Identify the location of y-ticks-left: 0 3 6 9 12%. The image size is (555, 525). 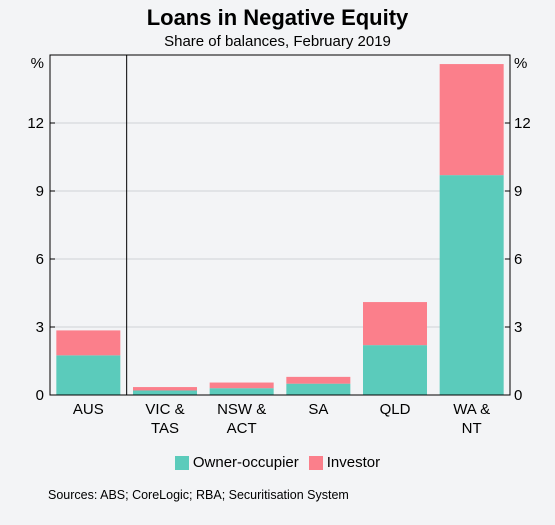
(35, 229).